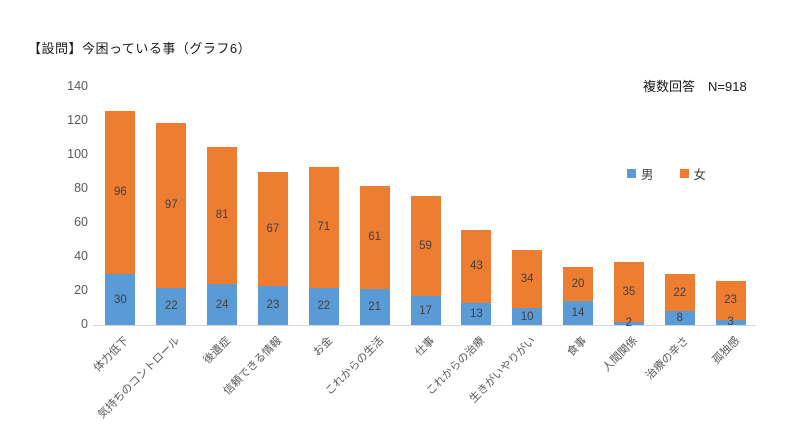 The image size is (789, 434). I want to click on data-label-female: 61, so click(375, 237).